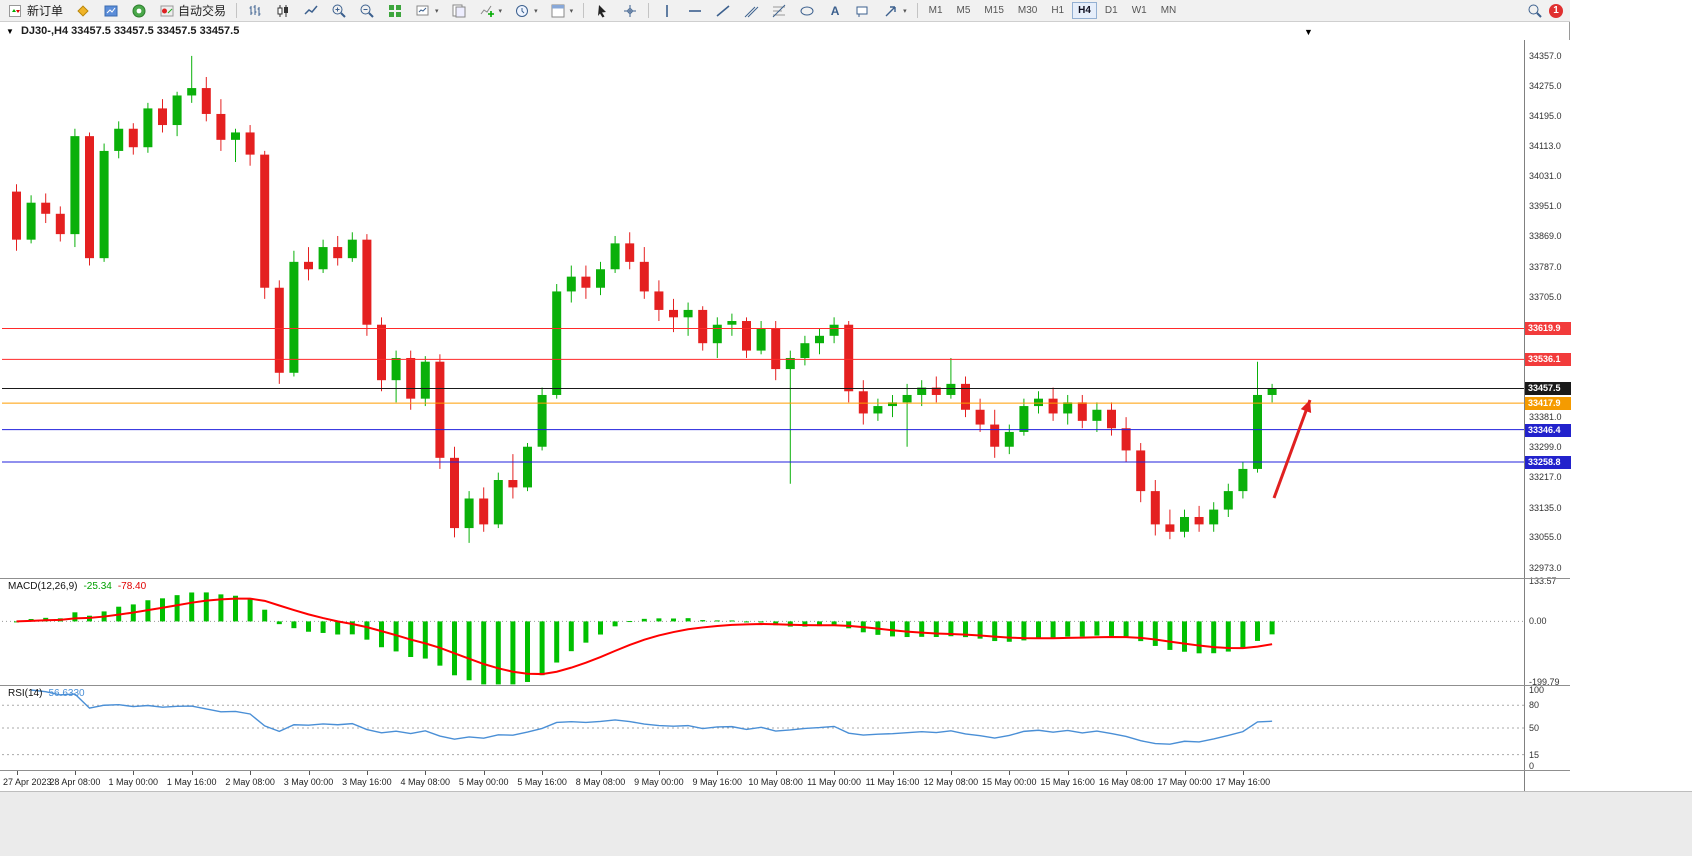 This screenshot has width=1692, height=856. What do you see at coordinates (111, 11) in the screenshot?
I see `market-watch-button` at bounding box center [111, 11].